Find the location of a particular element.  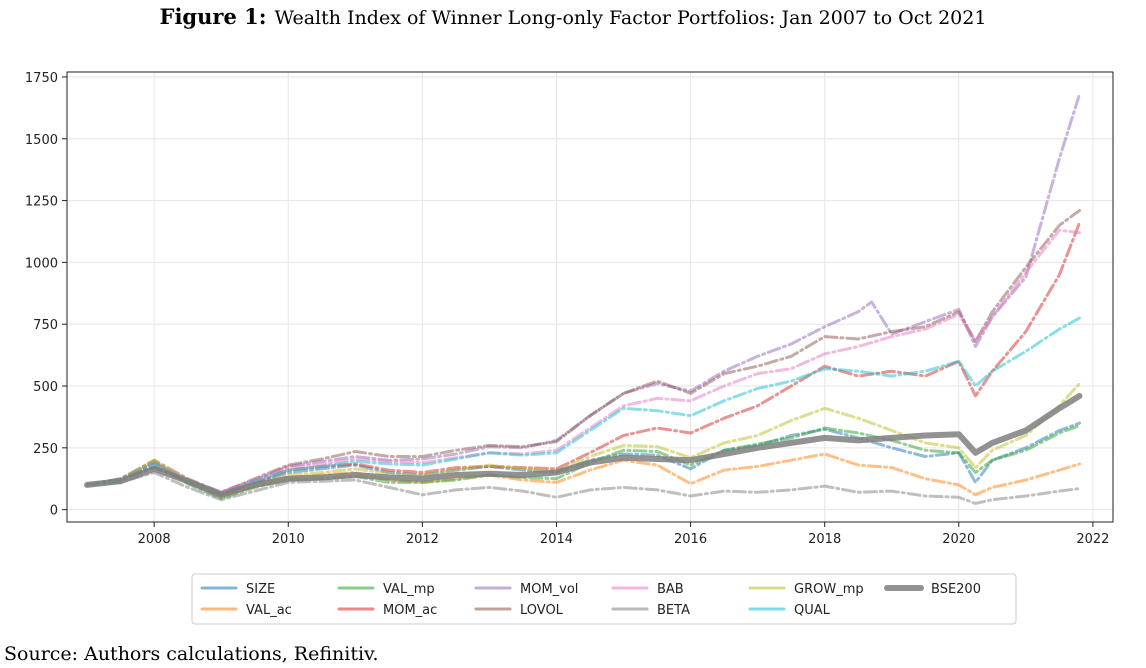

series-line-bse200 is located at coordinates (583, 445).